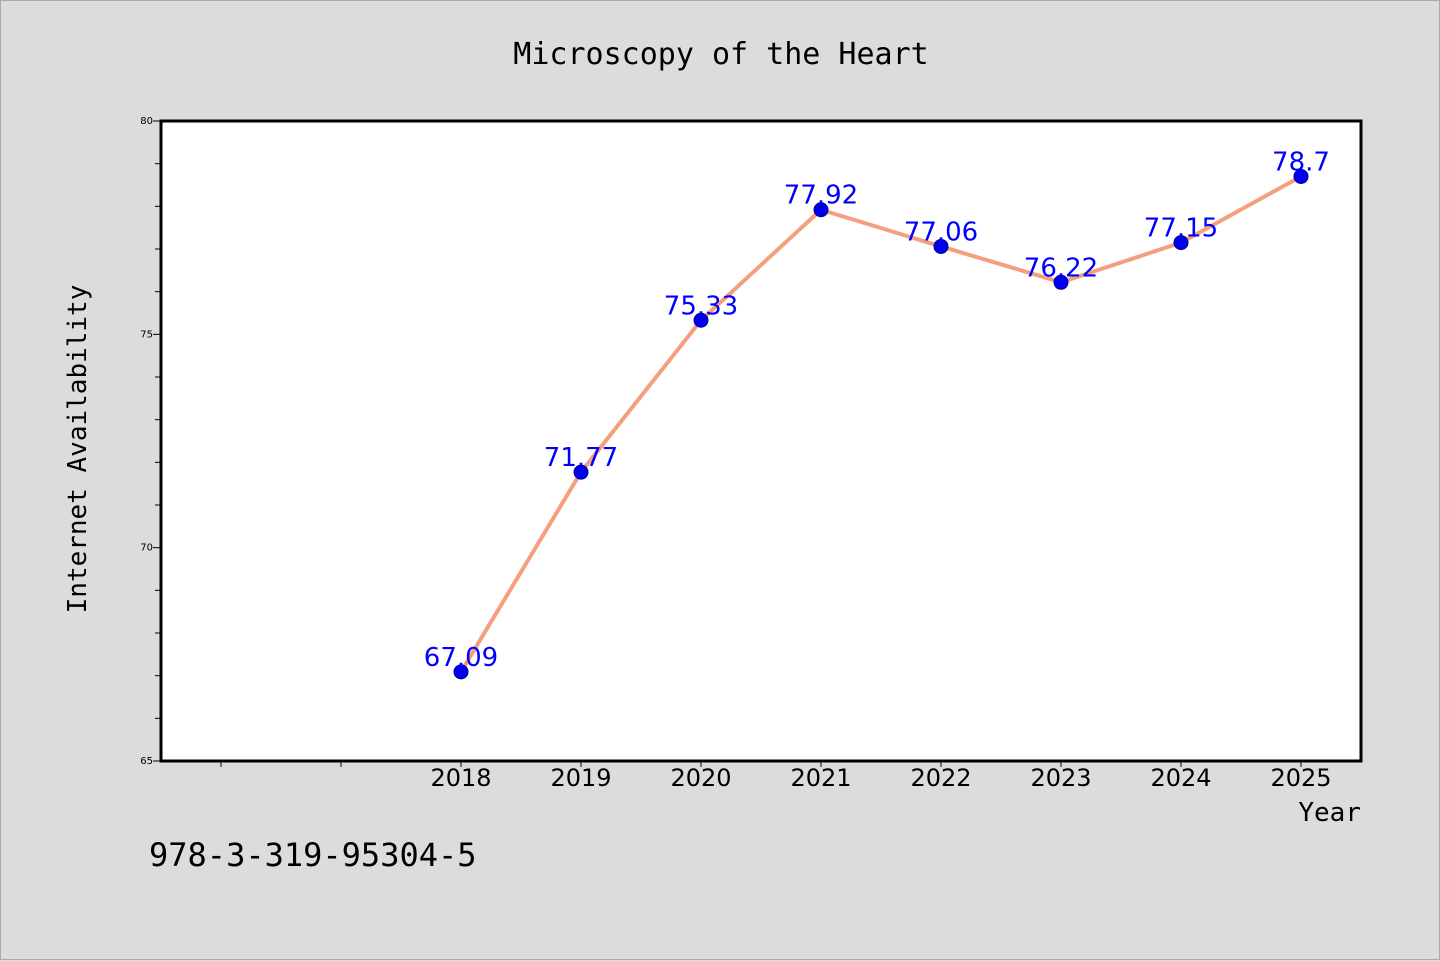 Image resolution: width=1440 pixels, height=961 pixels. Describe the element at coordinates (146, 761) in the screenshot. I see `y-tick-label: 65` at that location.